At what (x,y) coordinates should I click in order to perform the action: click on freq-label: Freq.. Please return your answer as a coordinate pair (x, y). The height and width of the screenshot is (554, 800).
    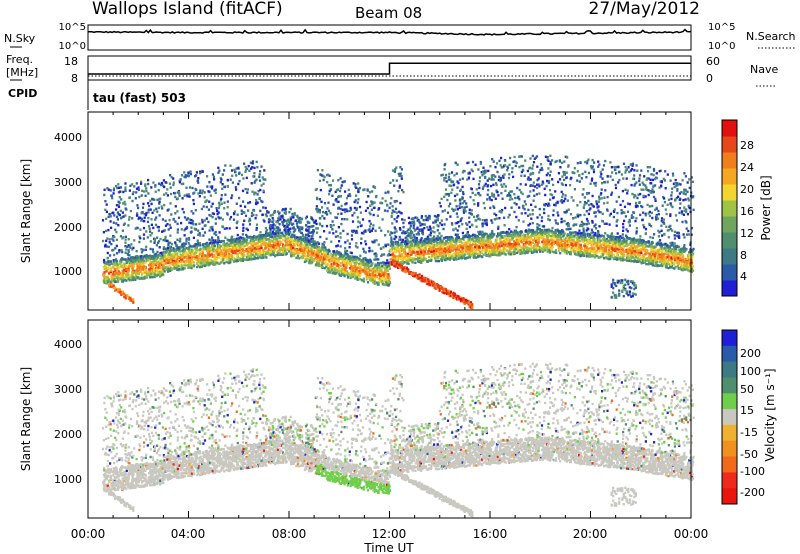
    Looking at the image, I should click on (19, 59).